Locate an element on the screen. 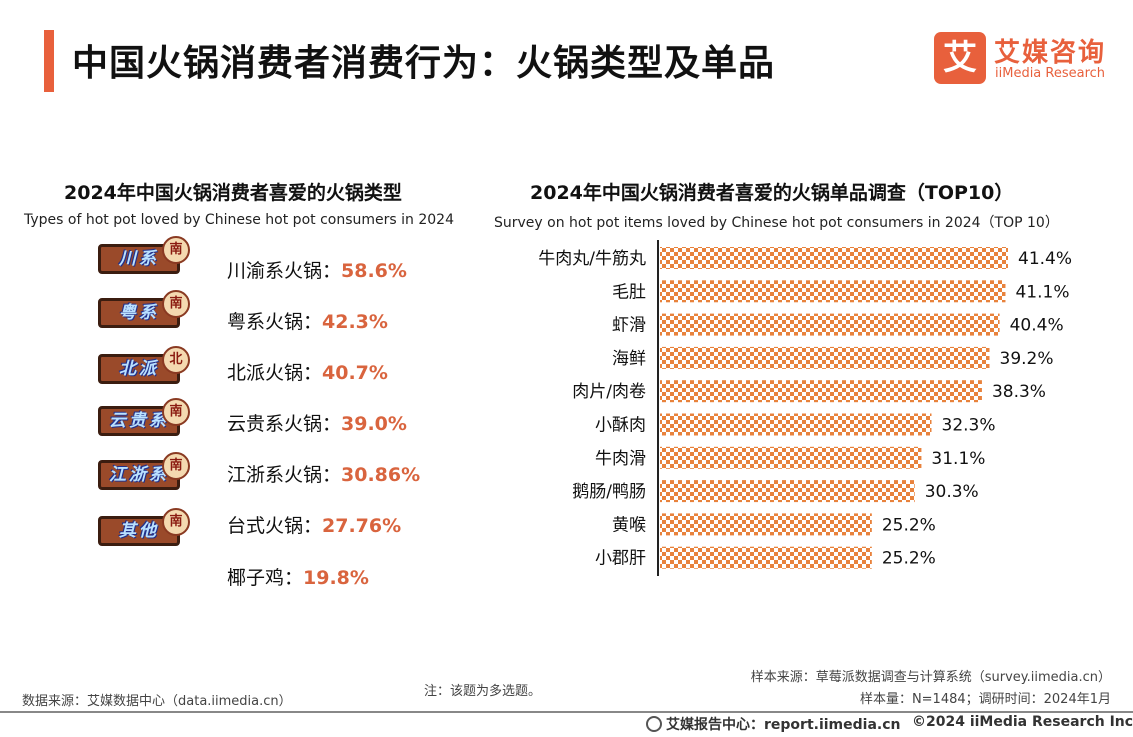  footer-divider is located at coordinates (566, 712).